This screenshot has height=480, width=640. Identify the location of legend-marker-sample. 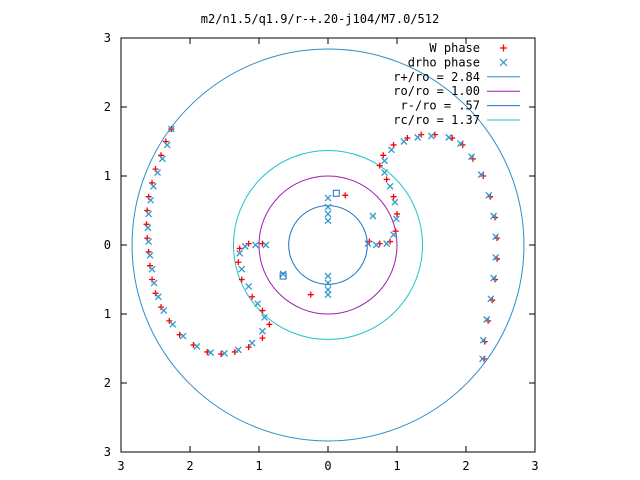
(503, 48).